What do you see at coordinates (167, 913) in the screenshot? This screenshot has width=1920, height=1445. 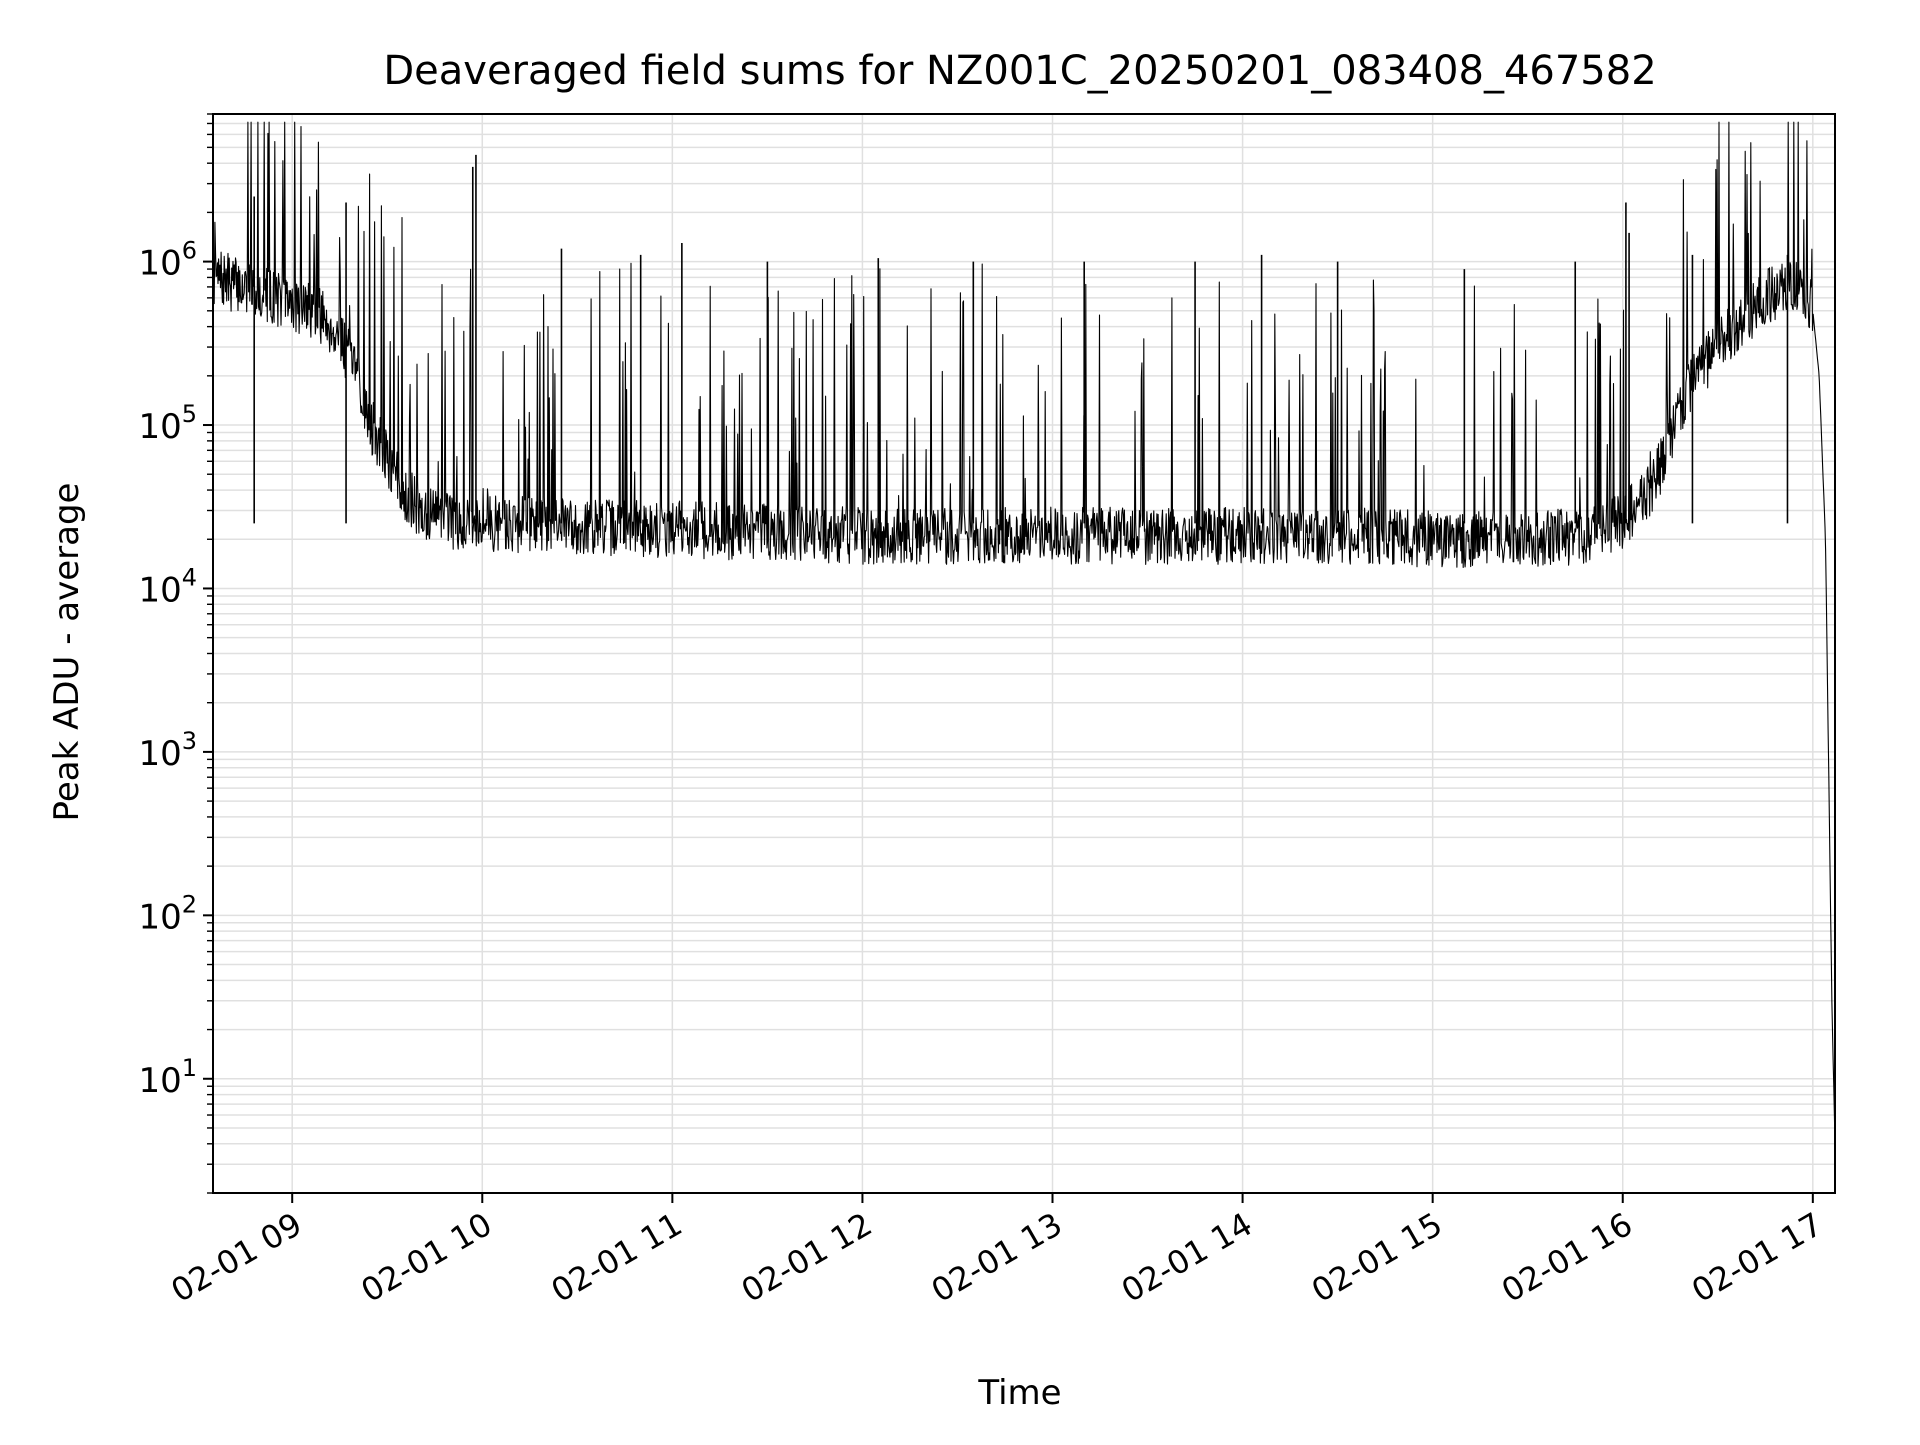 I see `y-tick-label: 10²` at bounding box center [167, 913].